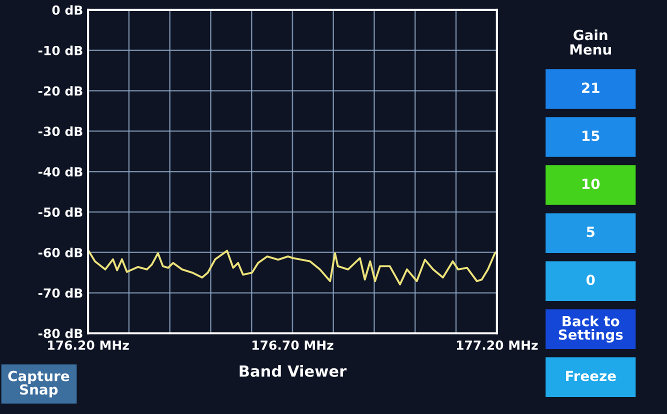  Describe the element at coordinates (60, 171) in the screenshot. I see `y-tick-label: -40 dB` at that location.